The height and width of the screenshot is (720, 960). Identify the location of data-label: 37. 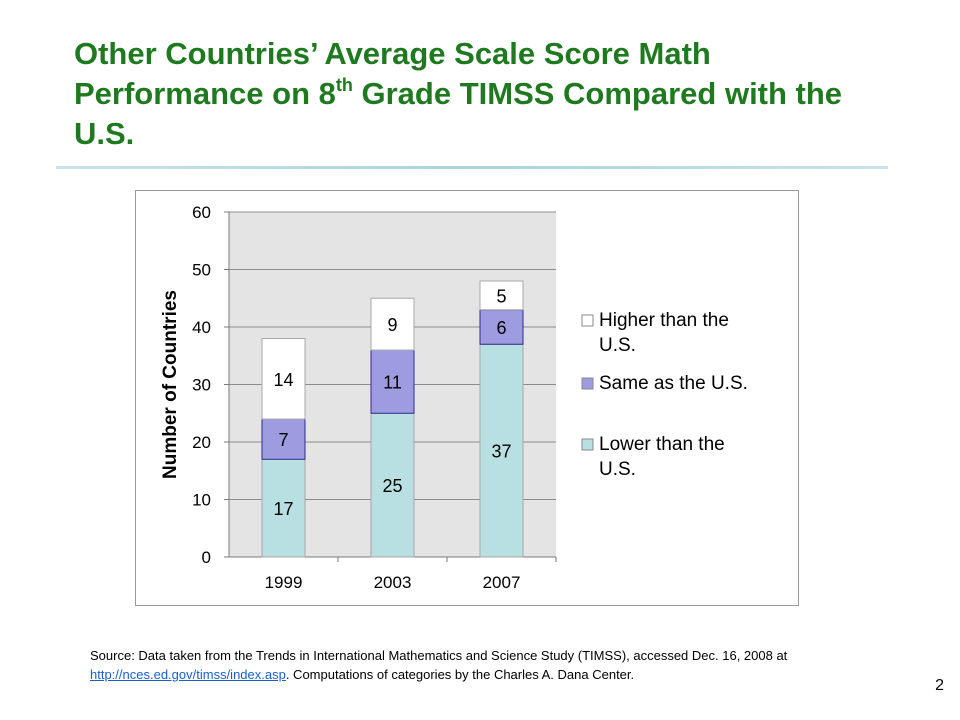
(501, 452).